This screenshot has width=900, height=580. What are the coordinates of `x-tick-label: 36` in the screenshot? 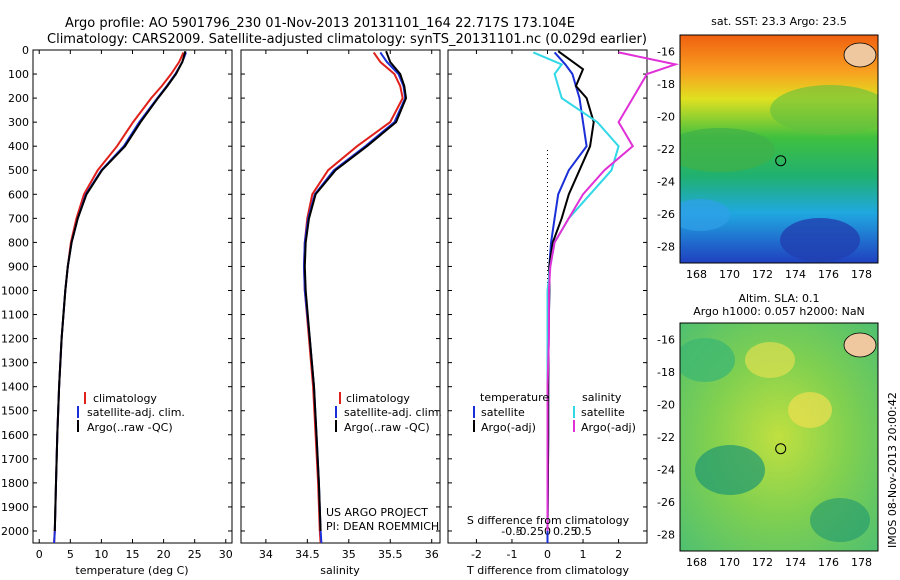 It's located at (432, 554).